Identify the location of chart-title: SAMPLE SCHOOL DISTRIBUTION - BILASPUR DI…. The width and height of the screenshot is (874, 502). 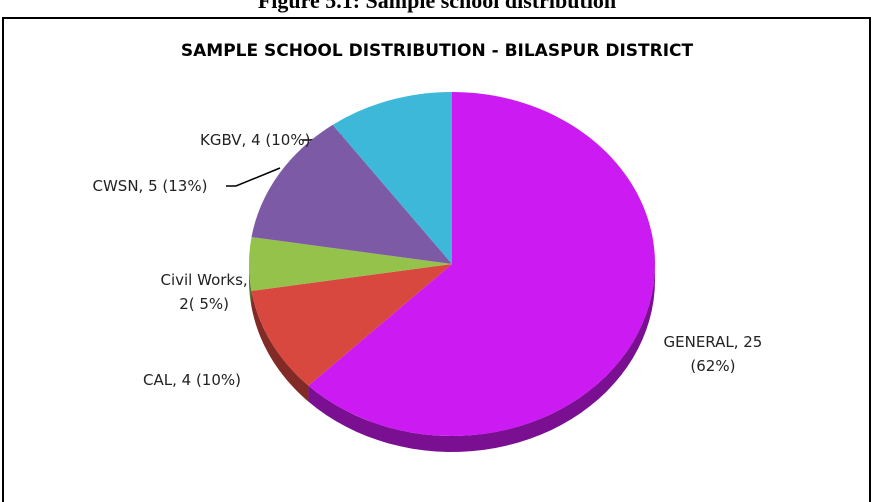
(437, 51).